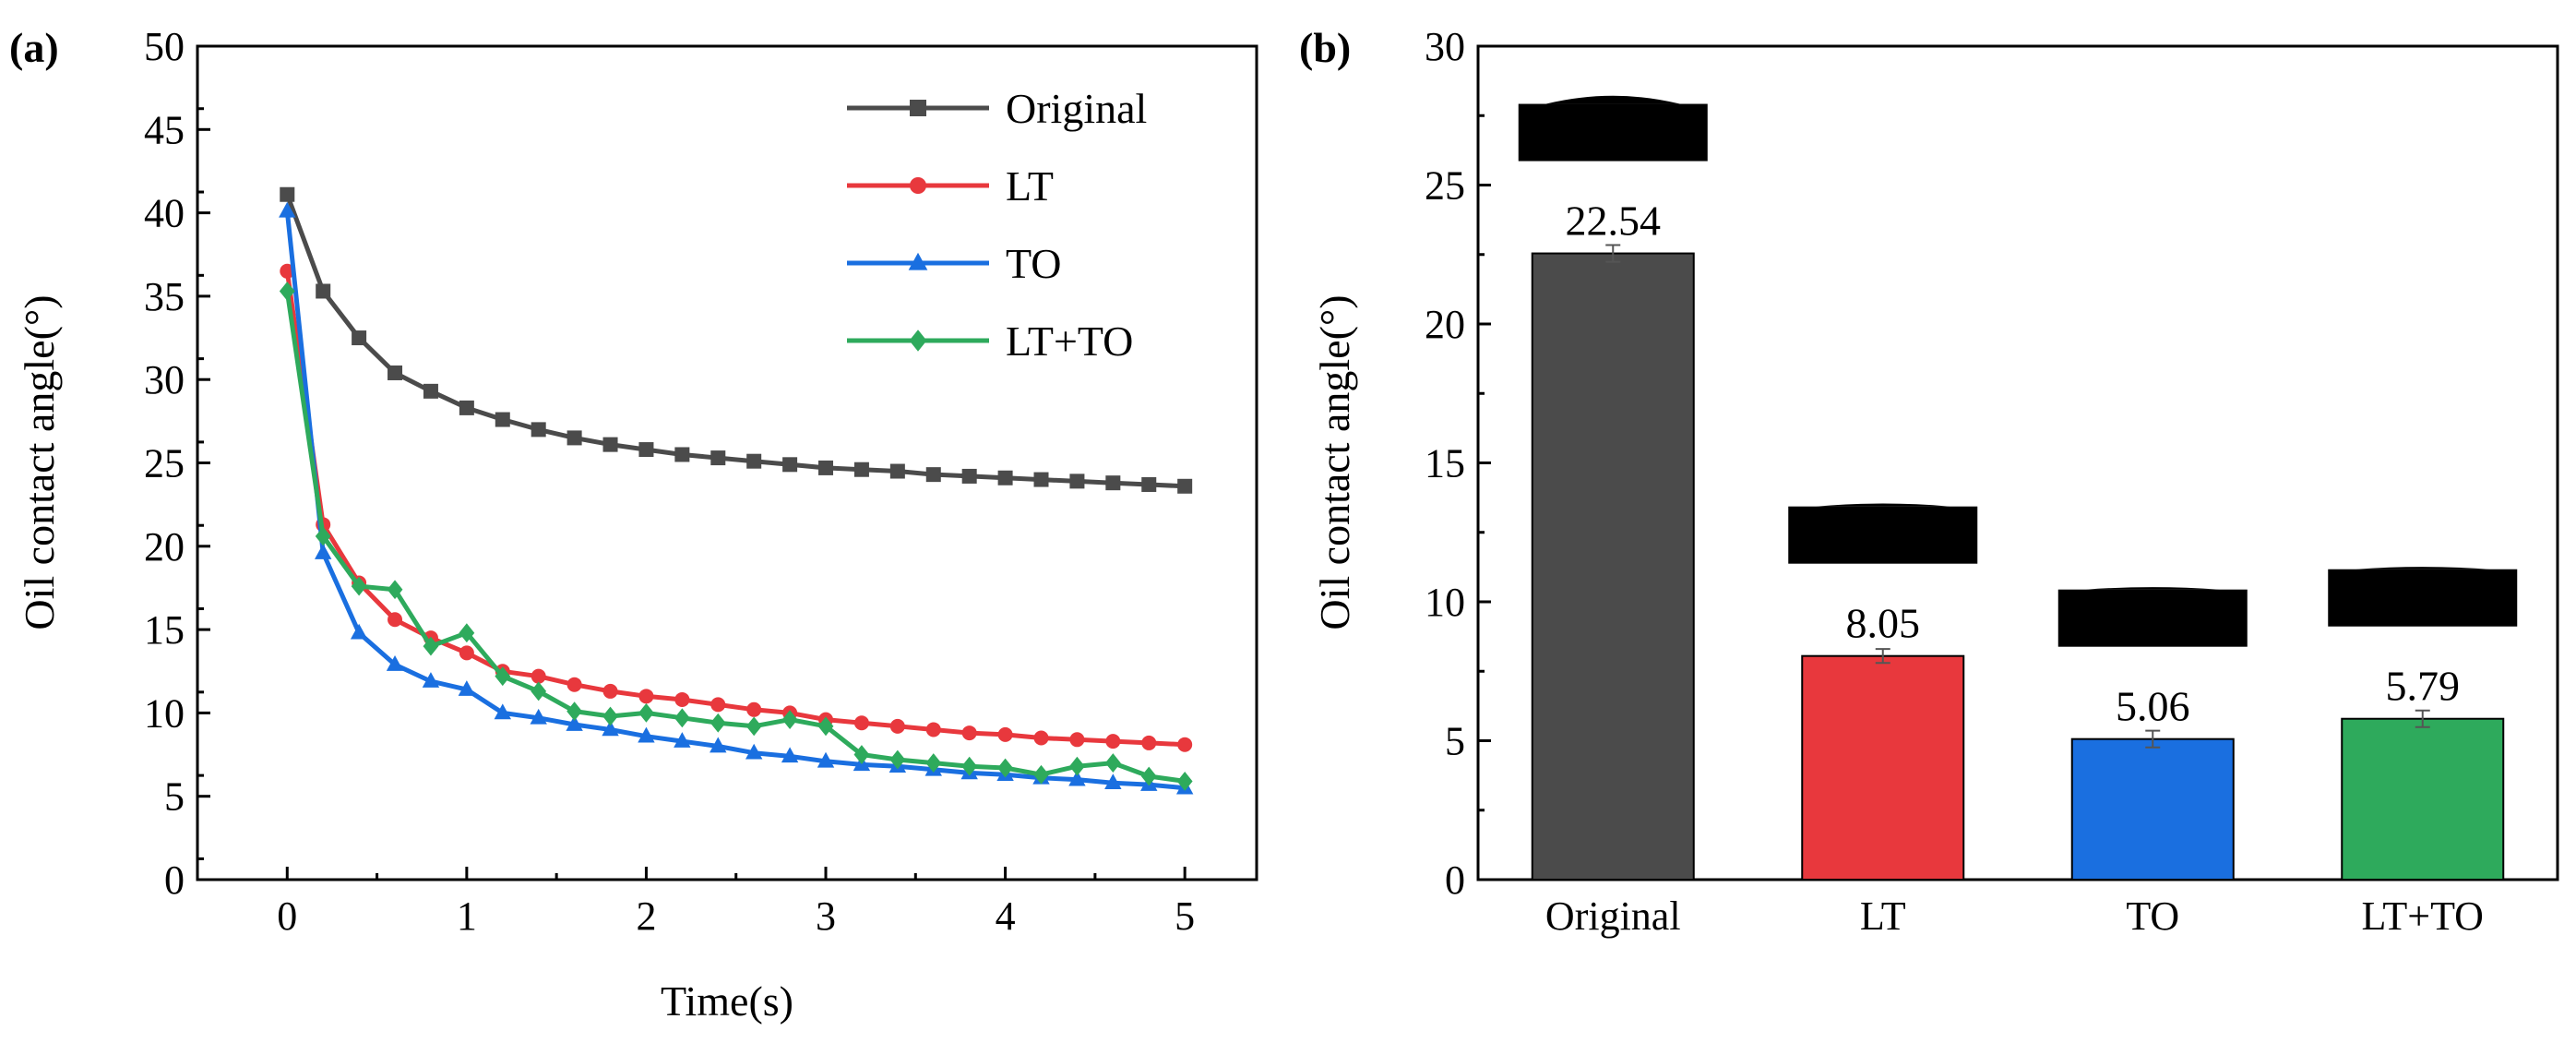  Describe the element at coordinates (736, 340) in the screenshot. I see `series-original` at that location.